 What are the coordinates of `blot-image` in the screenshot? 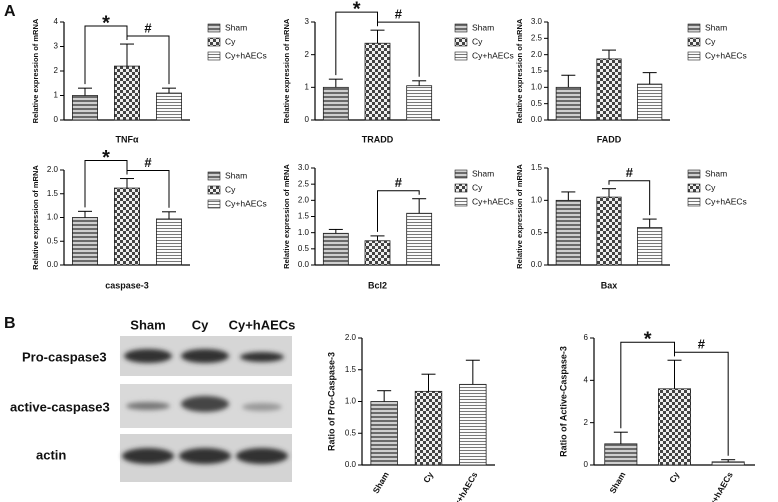 It's located at (206, 409).